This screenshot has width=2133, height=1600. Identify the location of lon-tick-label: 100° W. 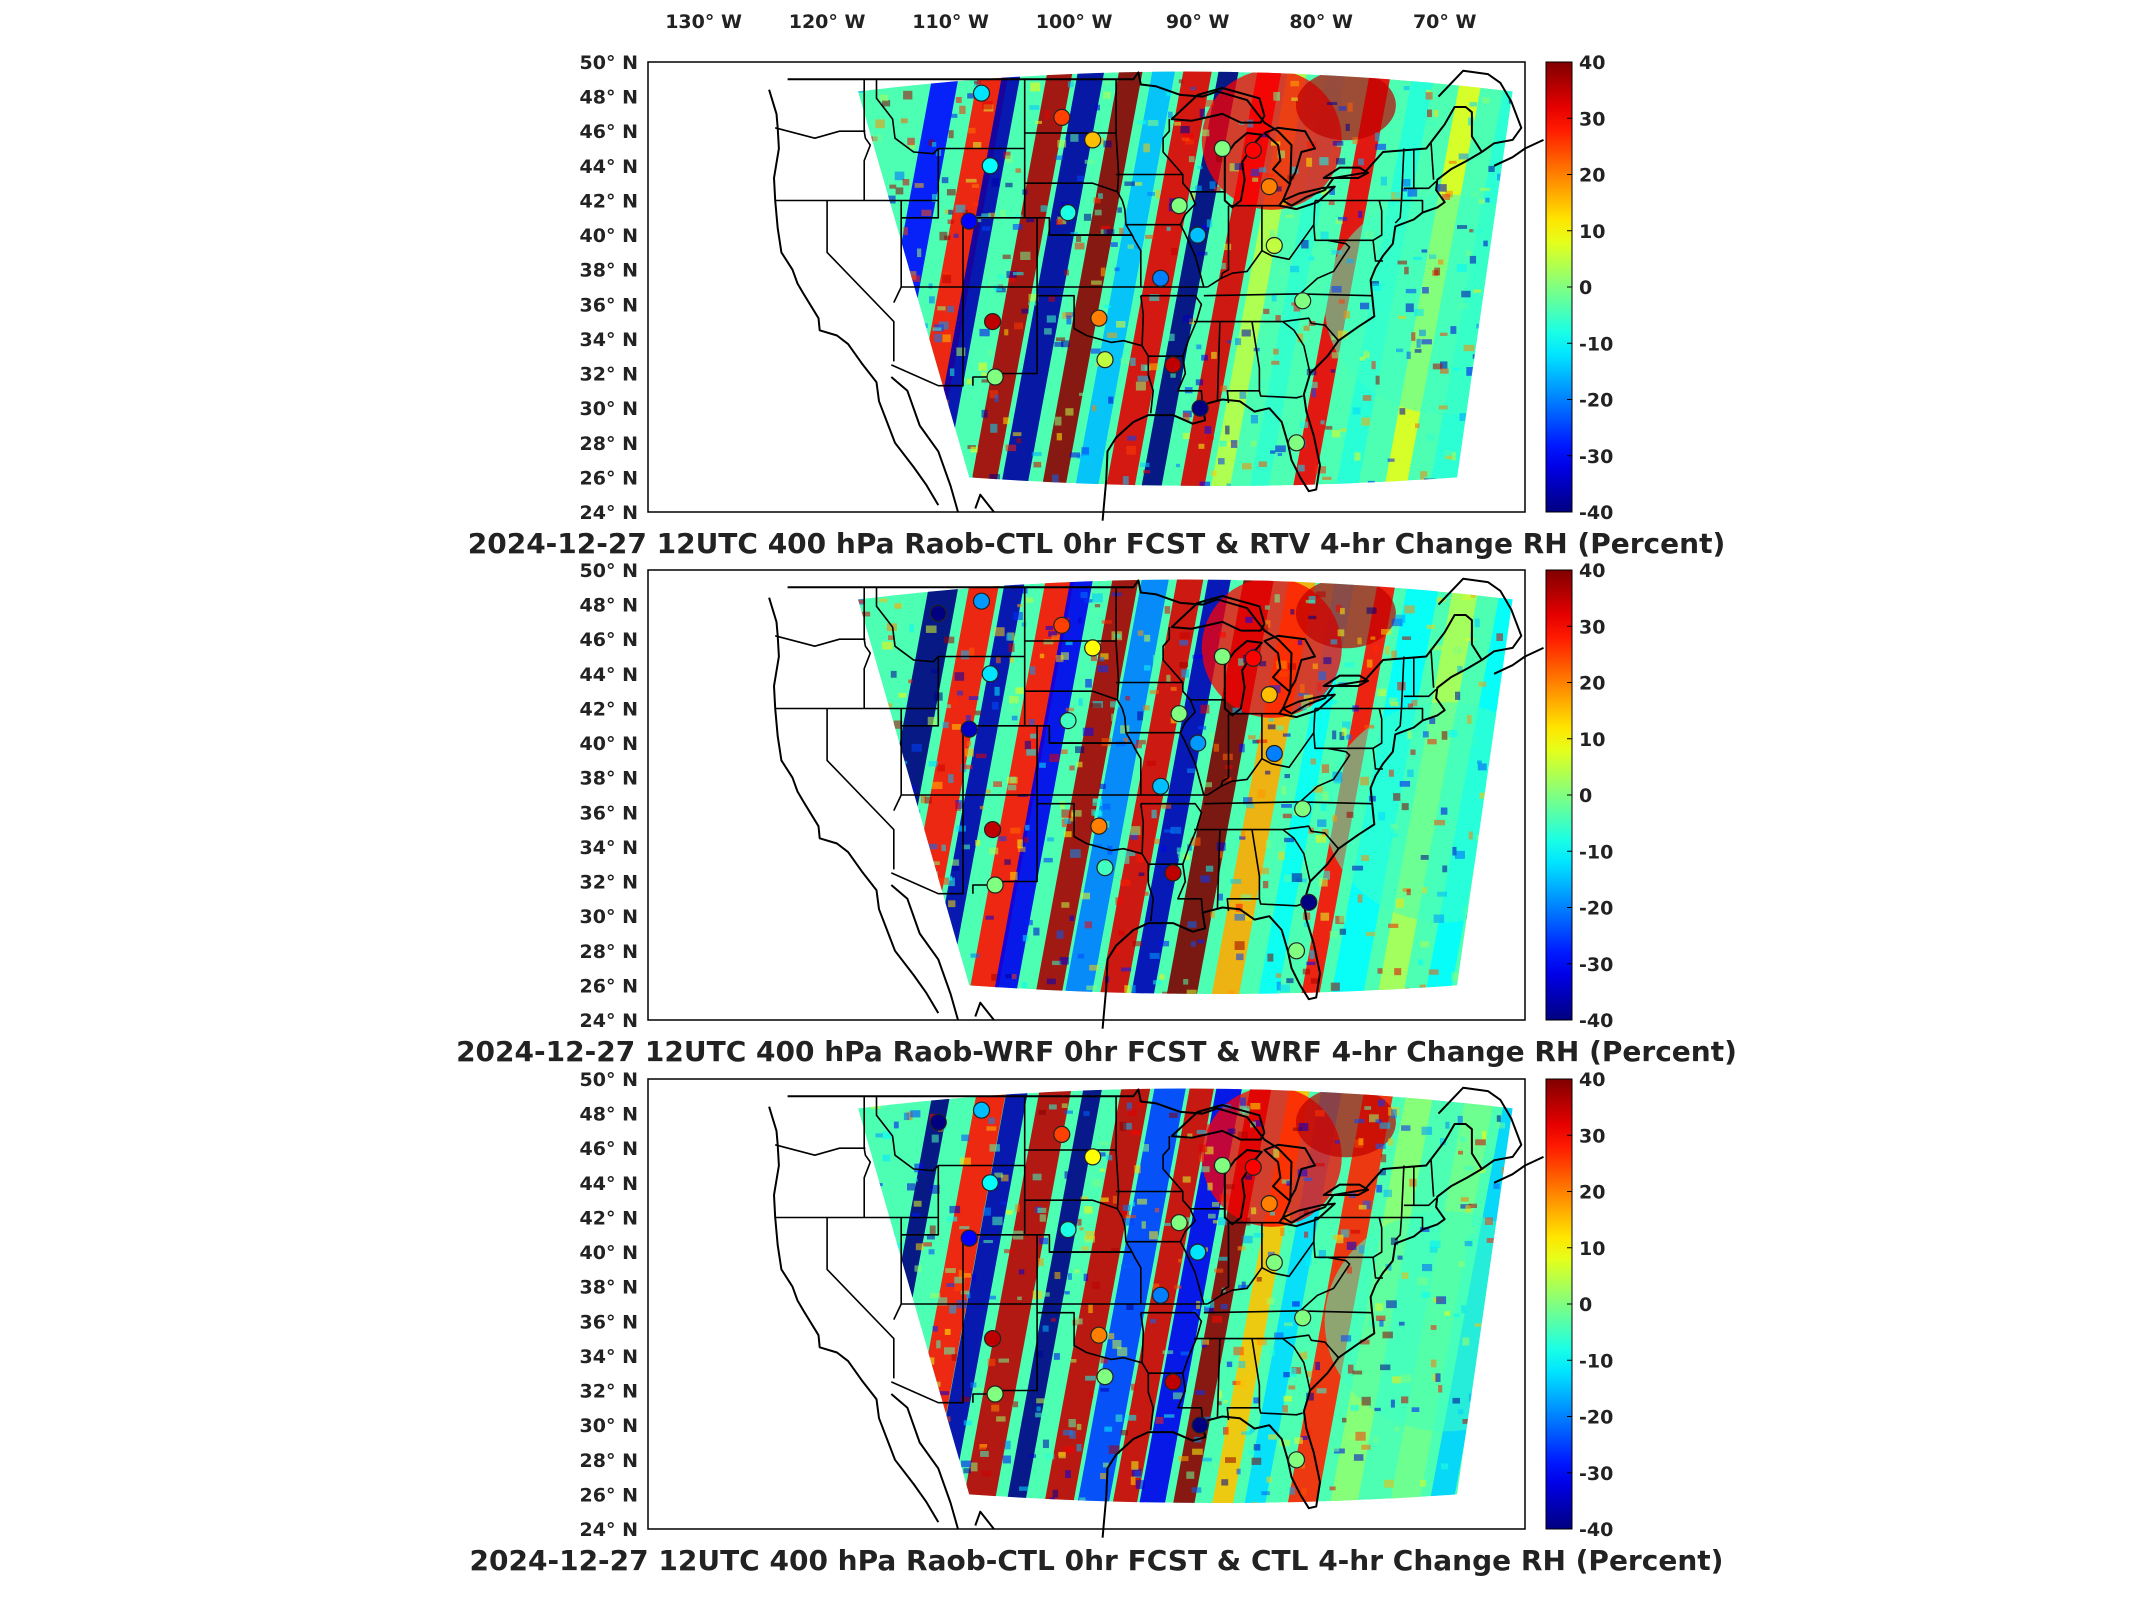
(1074, 22).